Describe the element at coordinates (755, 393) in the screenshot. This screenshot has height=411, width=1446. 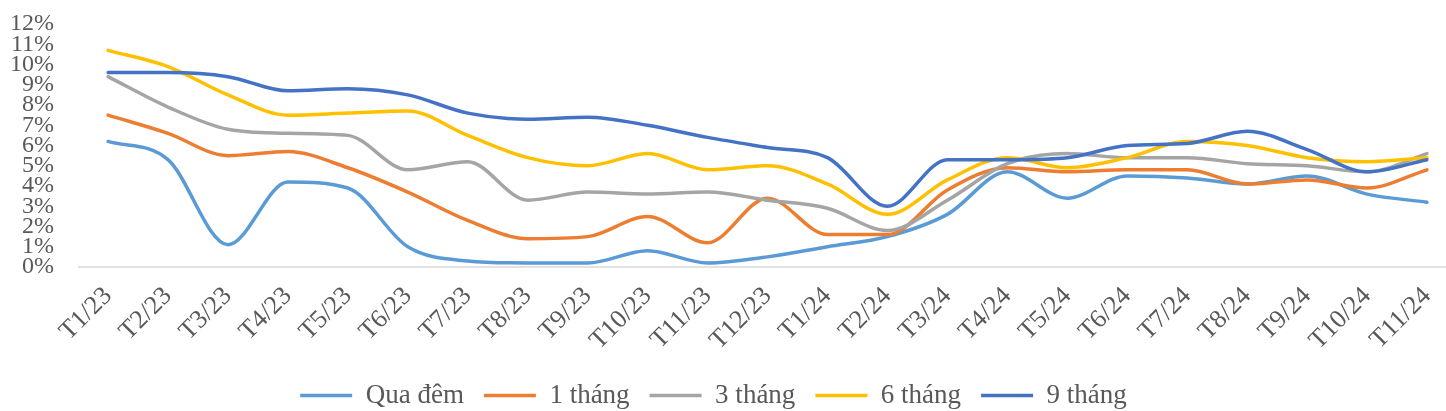
I see `legend-label: 3 tháng` at that location.